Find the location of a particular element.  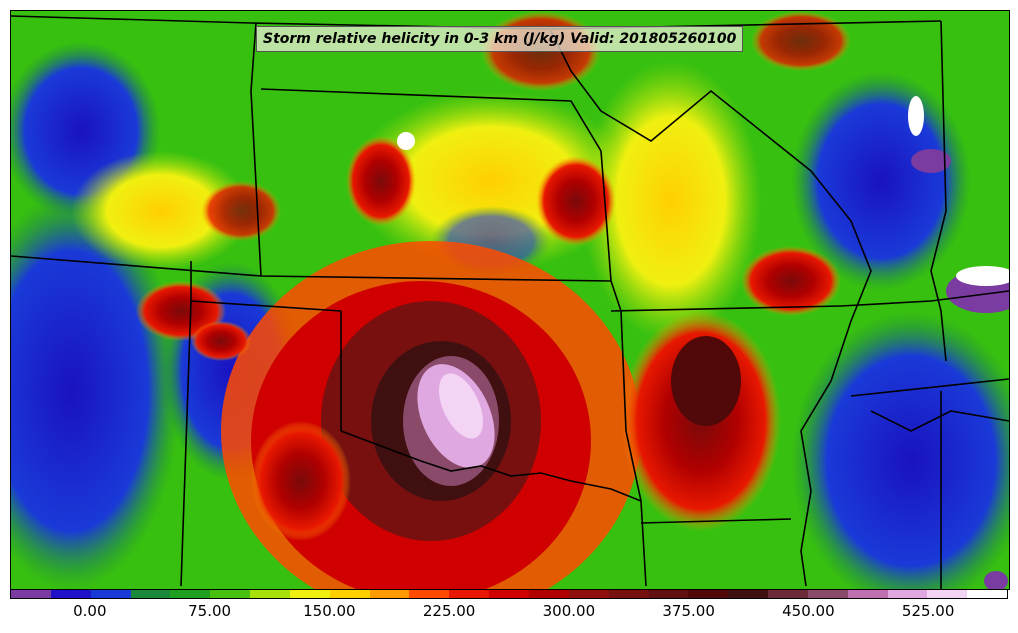

boundary-se is located at coordinates (924, 298).